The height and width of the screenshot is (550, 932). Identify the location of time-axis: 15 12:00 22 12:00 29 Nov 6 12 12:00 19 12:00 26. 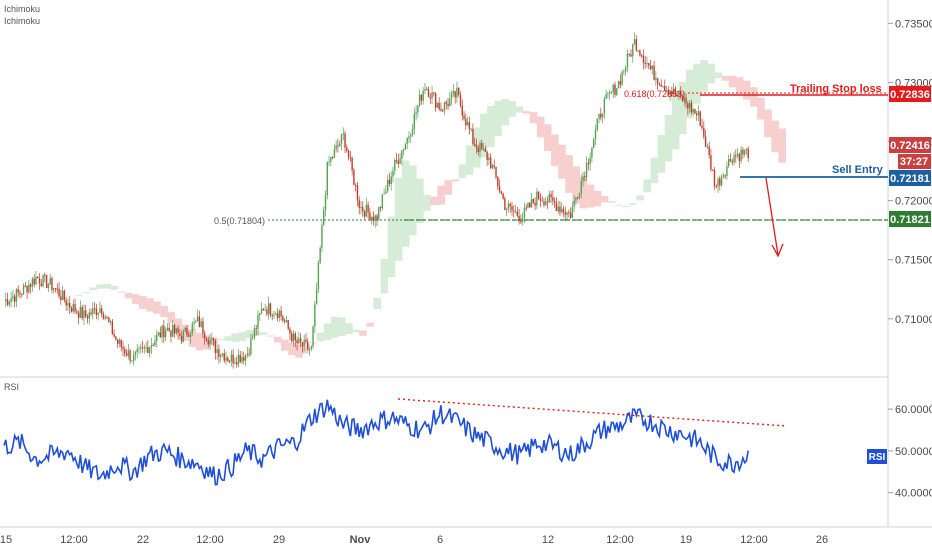
(414, 540).